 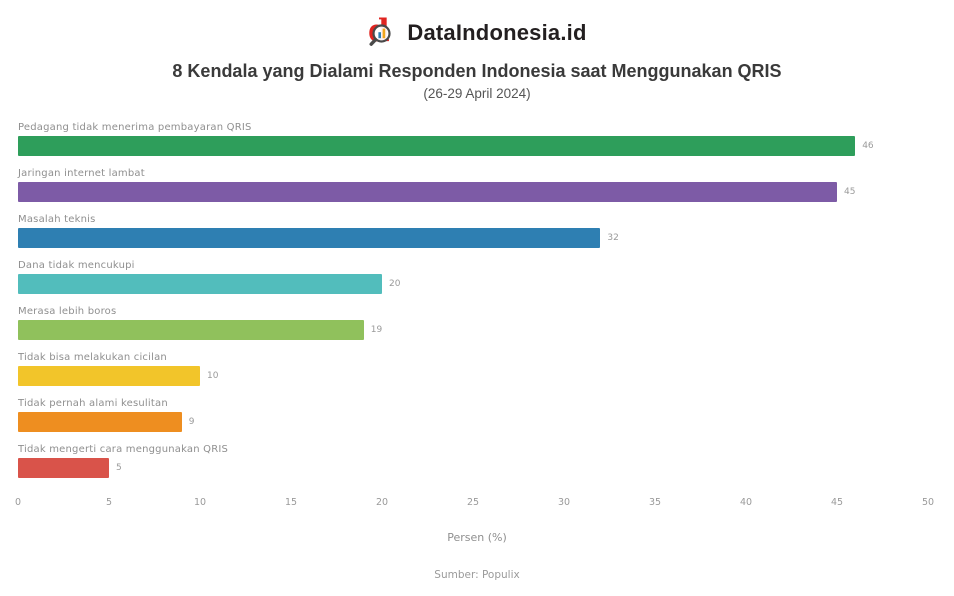 What do you see at coordinates (473, 460) in the screenshot?
I see `bar-row: Tidak mengerti cara menggunakan QRIS 5` at bounding box center [473, 460].